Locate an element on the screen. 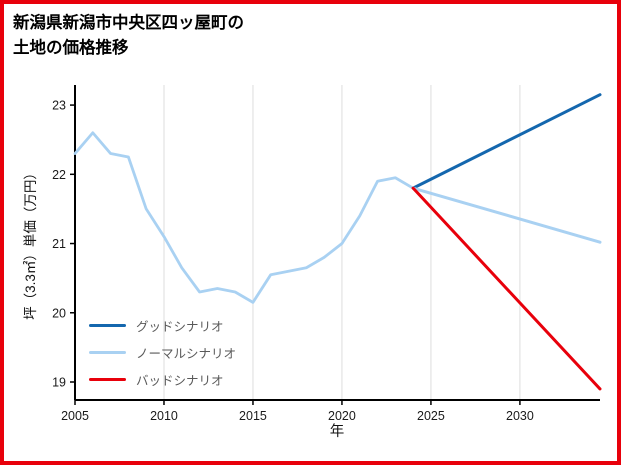  series-line-good is located at coordinates (506, 141).